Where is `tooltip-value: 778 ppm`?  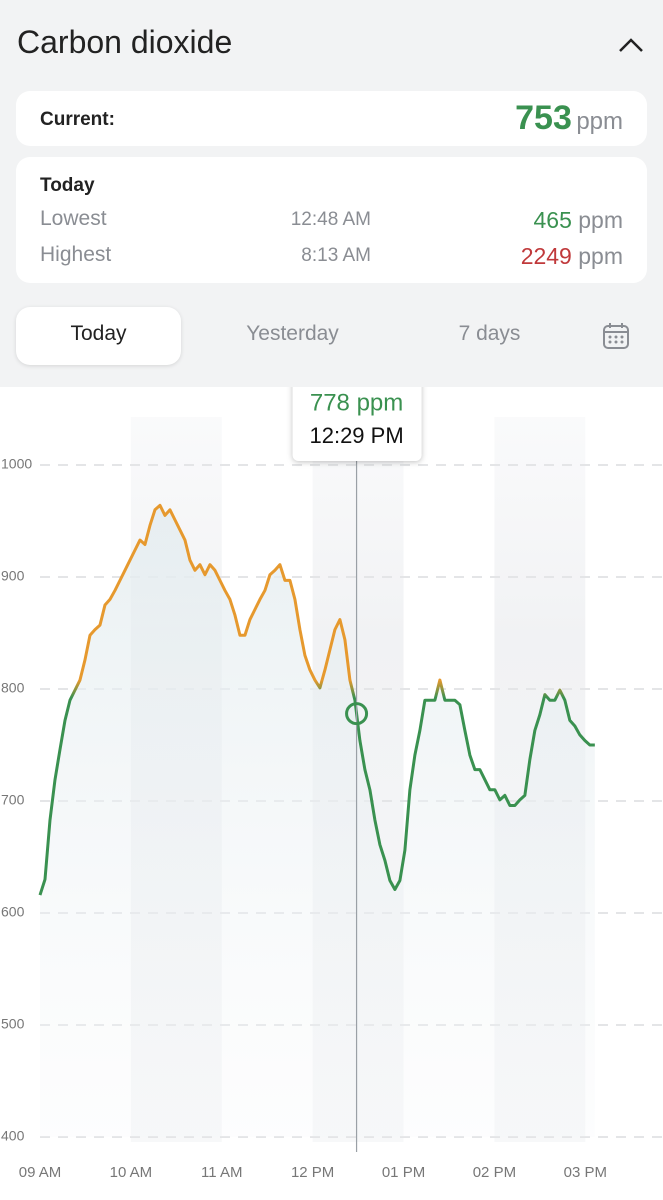 tooltip-value: 778 ppm is located at coordinates (356, 402).